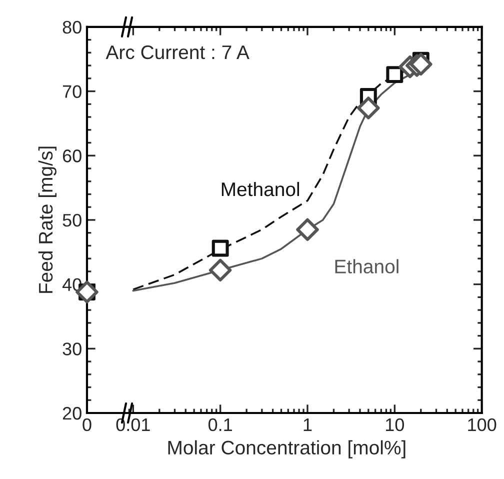 This screenshot has height=479, width=504. Describe the element at coordinates (72, 220) in the screenshot. I see `y-tick-label: 50` at that location.